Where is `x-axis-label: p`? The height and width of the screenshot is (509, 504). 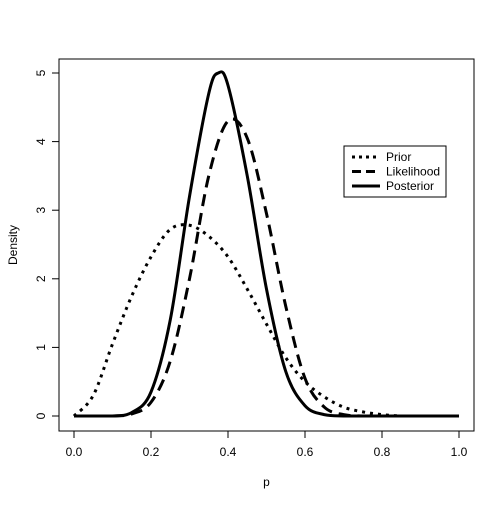
x-axis-label: p is located at coordinates (266, 482).